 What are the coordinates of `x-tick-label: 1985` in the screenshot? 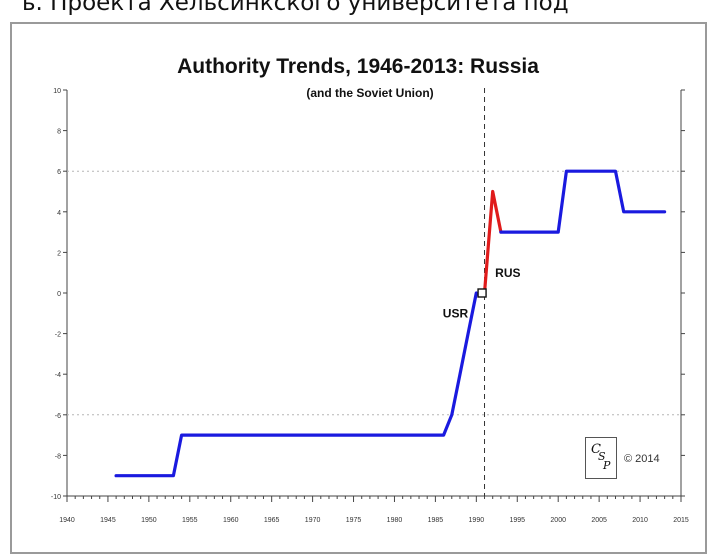 It's located at (436, 520).